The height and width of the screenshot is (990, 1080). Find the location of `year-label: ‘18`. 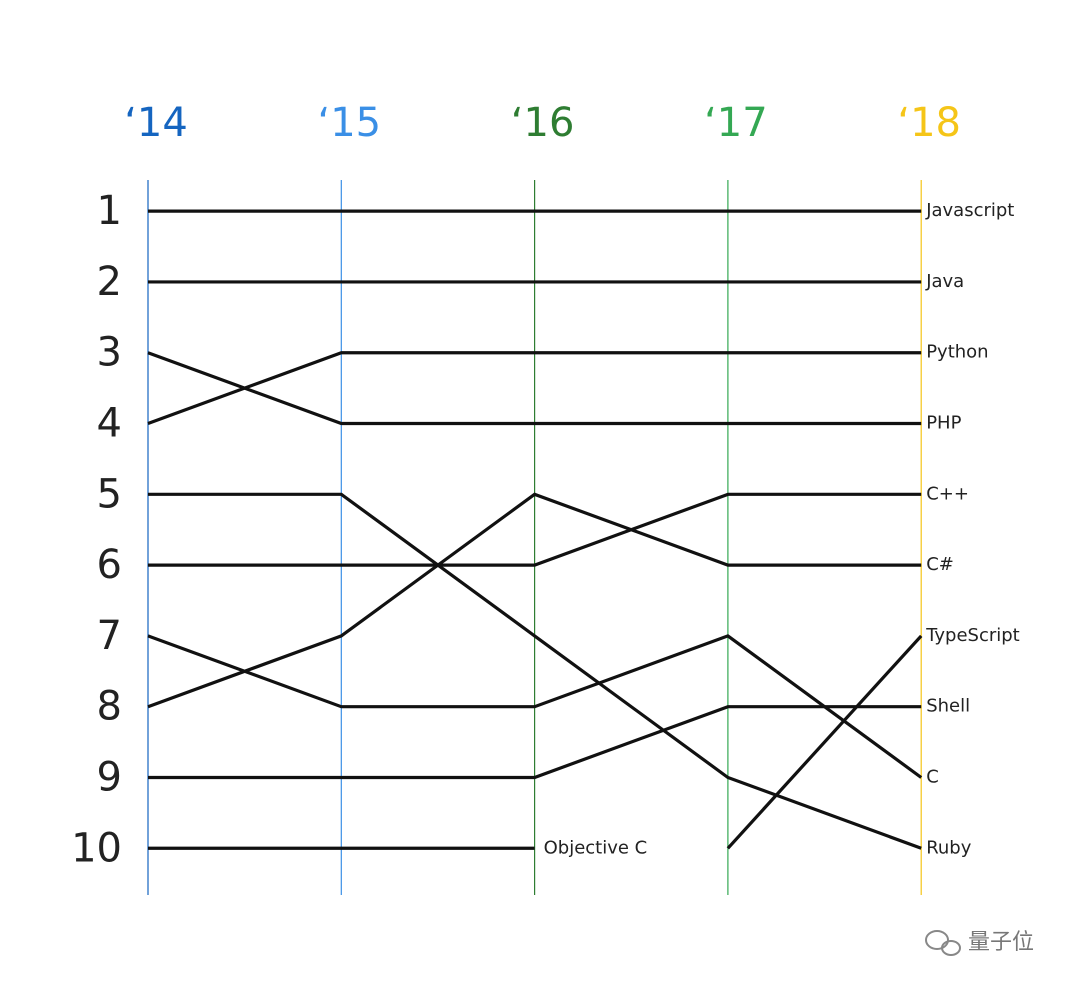

year-label: ‘18 is located at coordinates (929, 123).